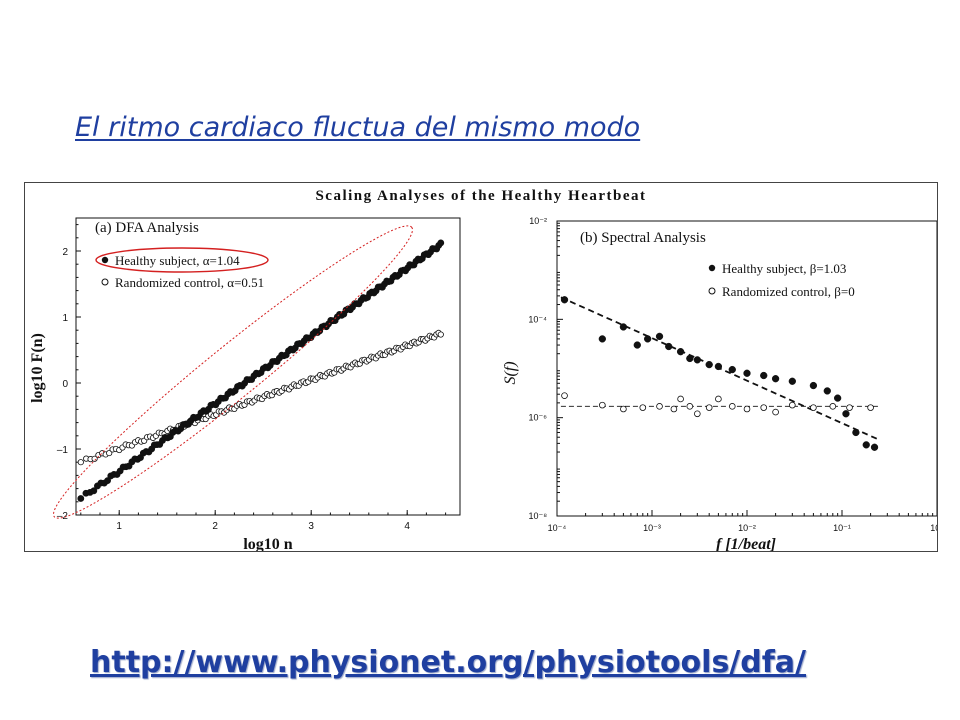 The image size is (960, 720). I want to click on y-tick-label: 10⁻⁶, so click(538, 418).